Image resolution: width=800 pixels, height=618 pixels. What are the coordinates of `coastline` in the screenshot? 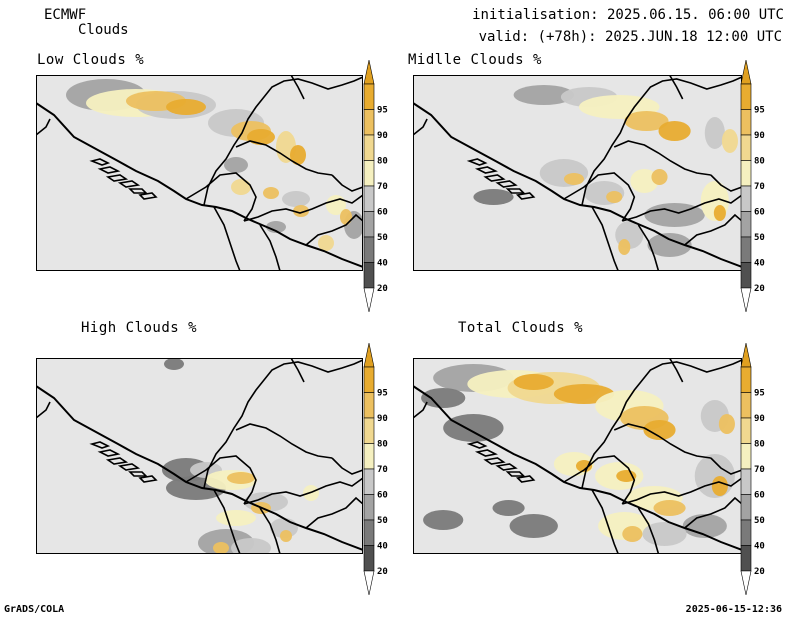 It's located at (199, 185).